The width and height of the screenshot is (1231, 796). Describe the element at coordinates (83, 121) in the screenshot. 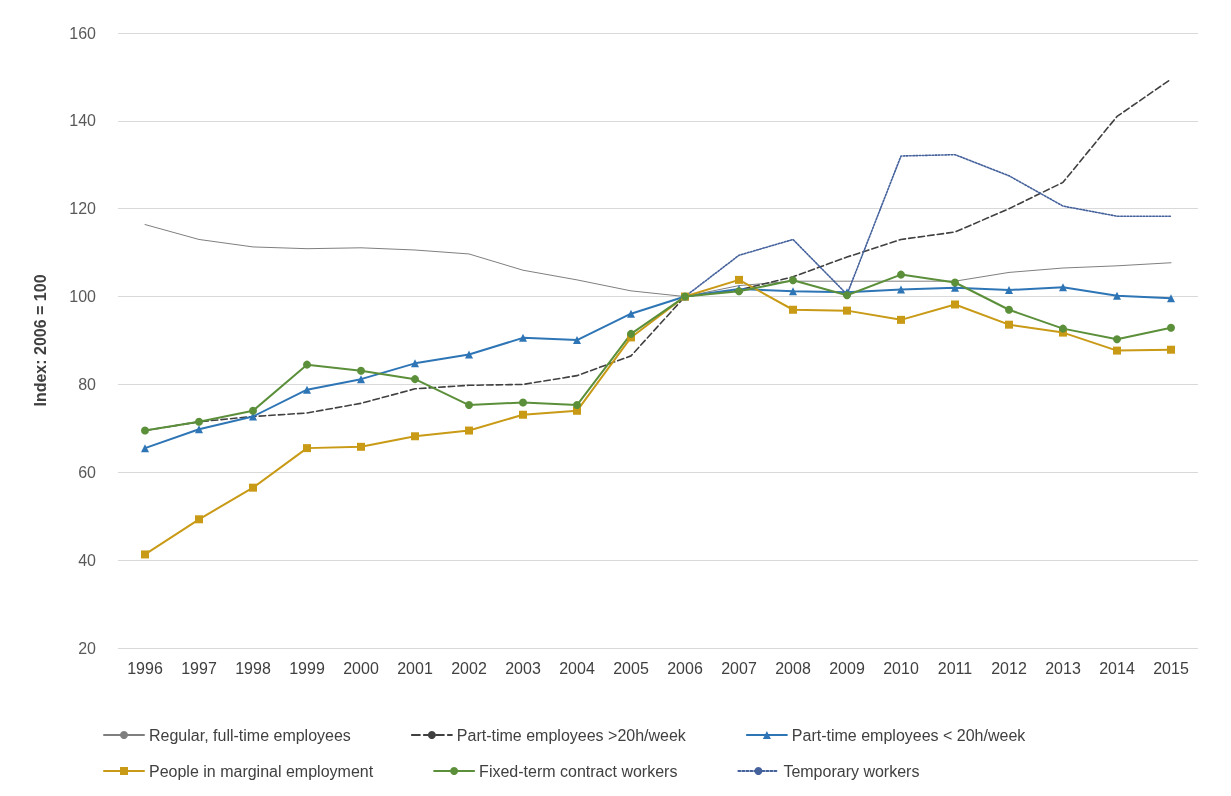

I see `y-tick-label: 140` at that location.